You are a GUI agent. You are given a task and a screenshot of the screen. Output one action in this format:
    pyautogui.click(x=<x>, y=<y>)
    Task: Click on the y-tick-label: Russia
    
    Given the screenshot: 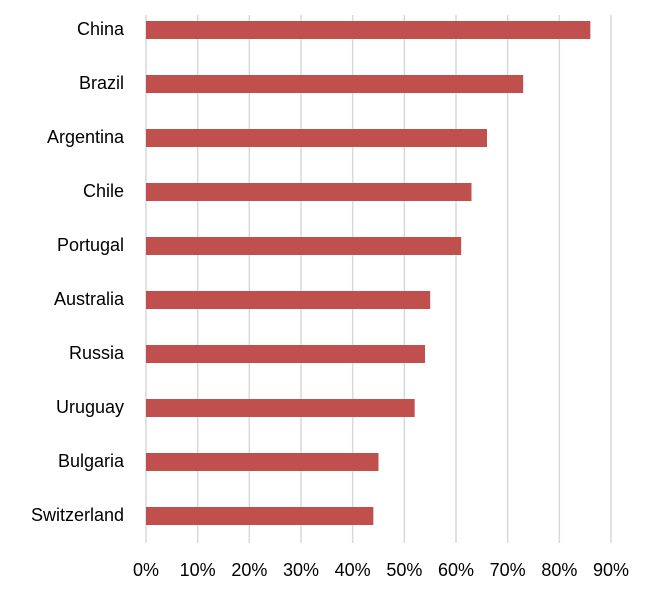 What is the action you would take?
    pyautogui.click(x=97, y=353)
    